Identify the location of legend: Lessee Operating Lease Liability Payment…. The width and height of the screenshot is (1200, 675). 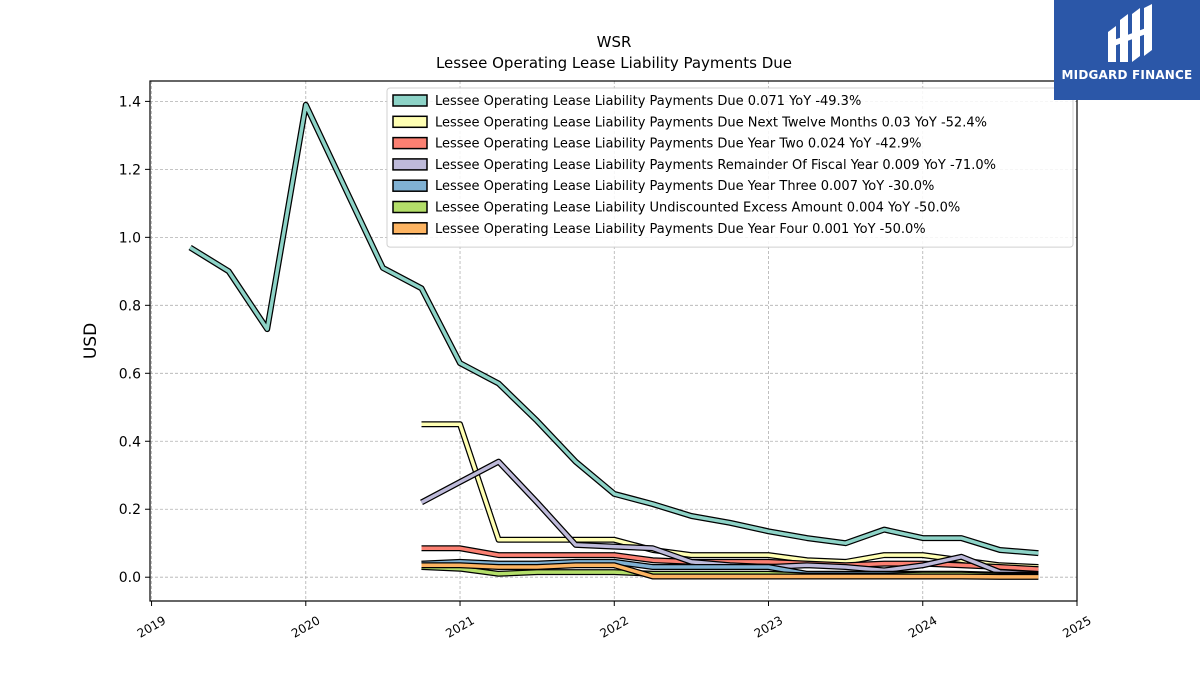
(730, 167).